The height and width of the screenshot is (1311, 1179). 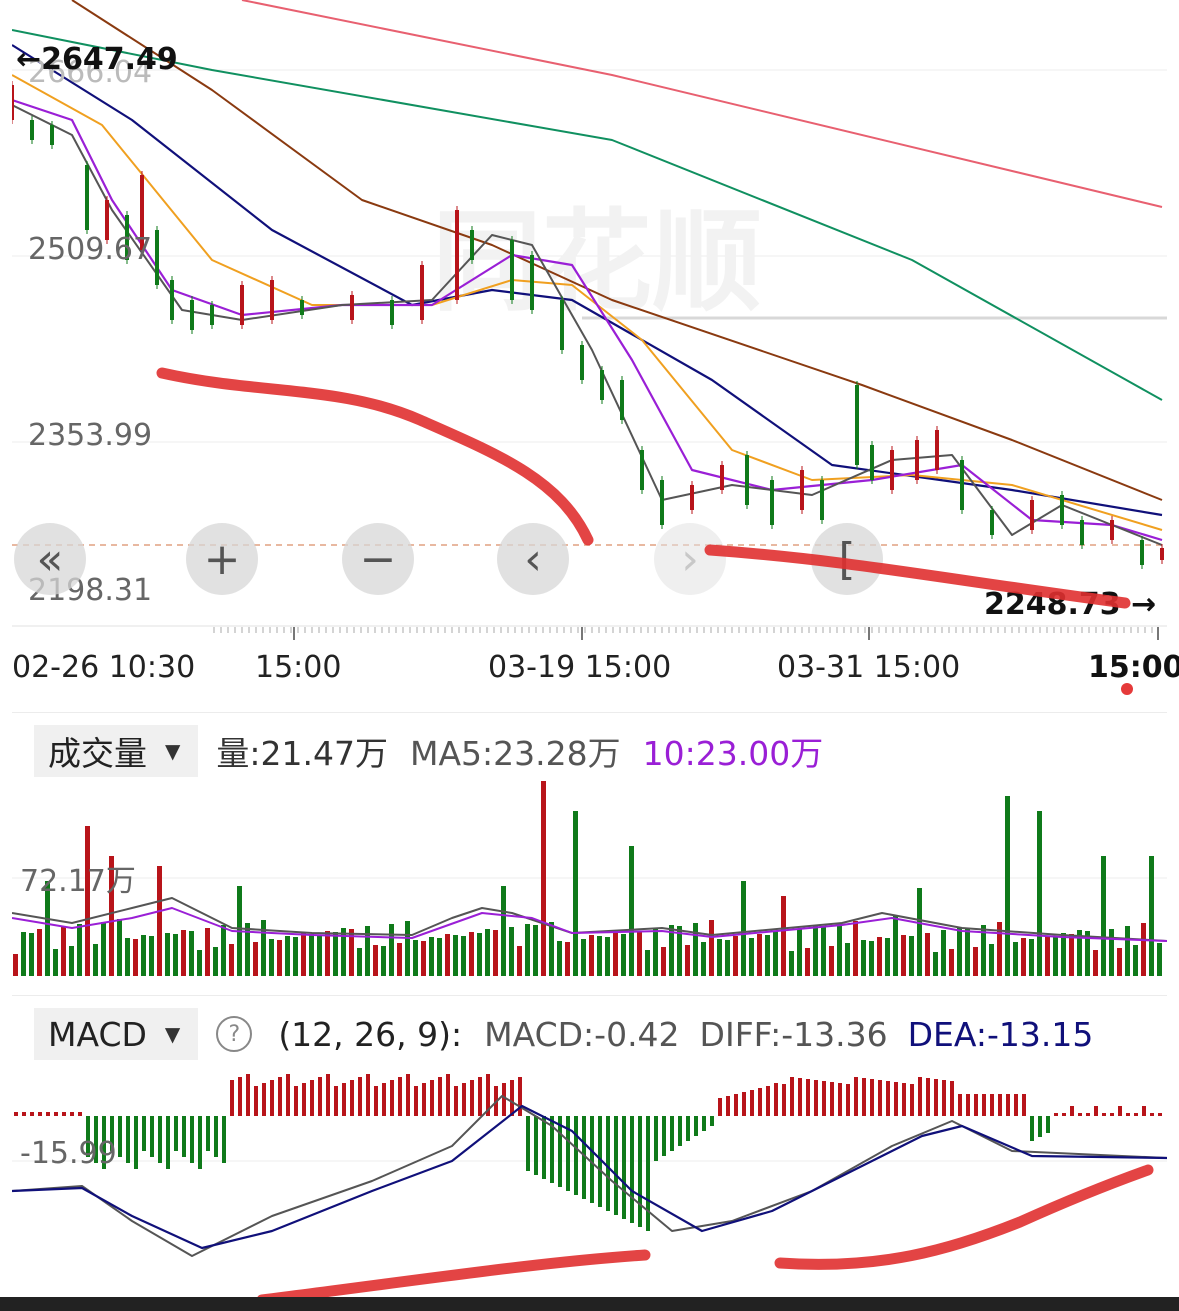 I want to click on time-axis-ticks, so click(x=589, y=632).